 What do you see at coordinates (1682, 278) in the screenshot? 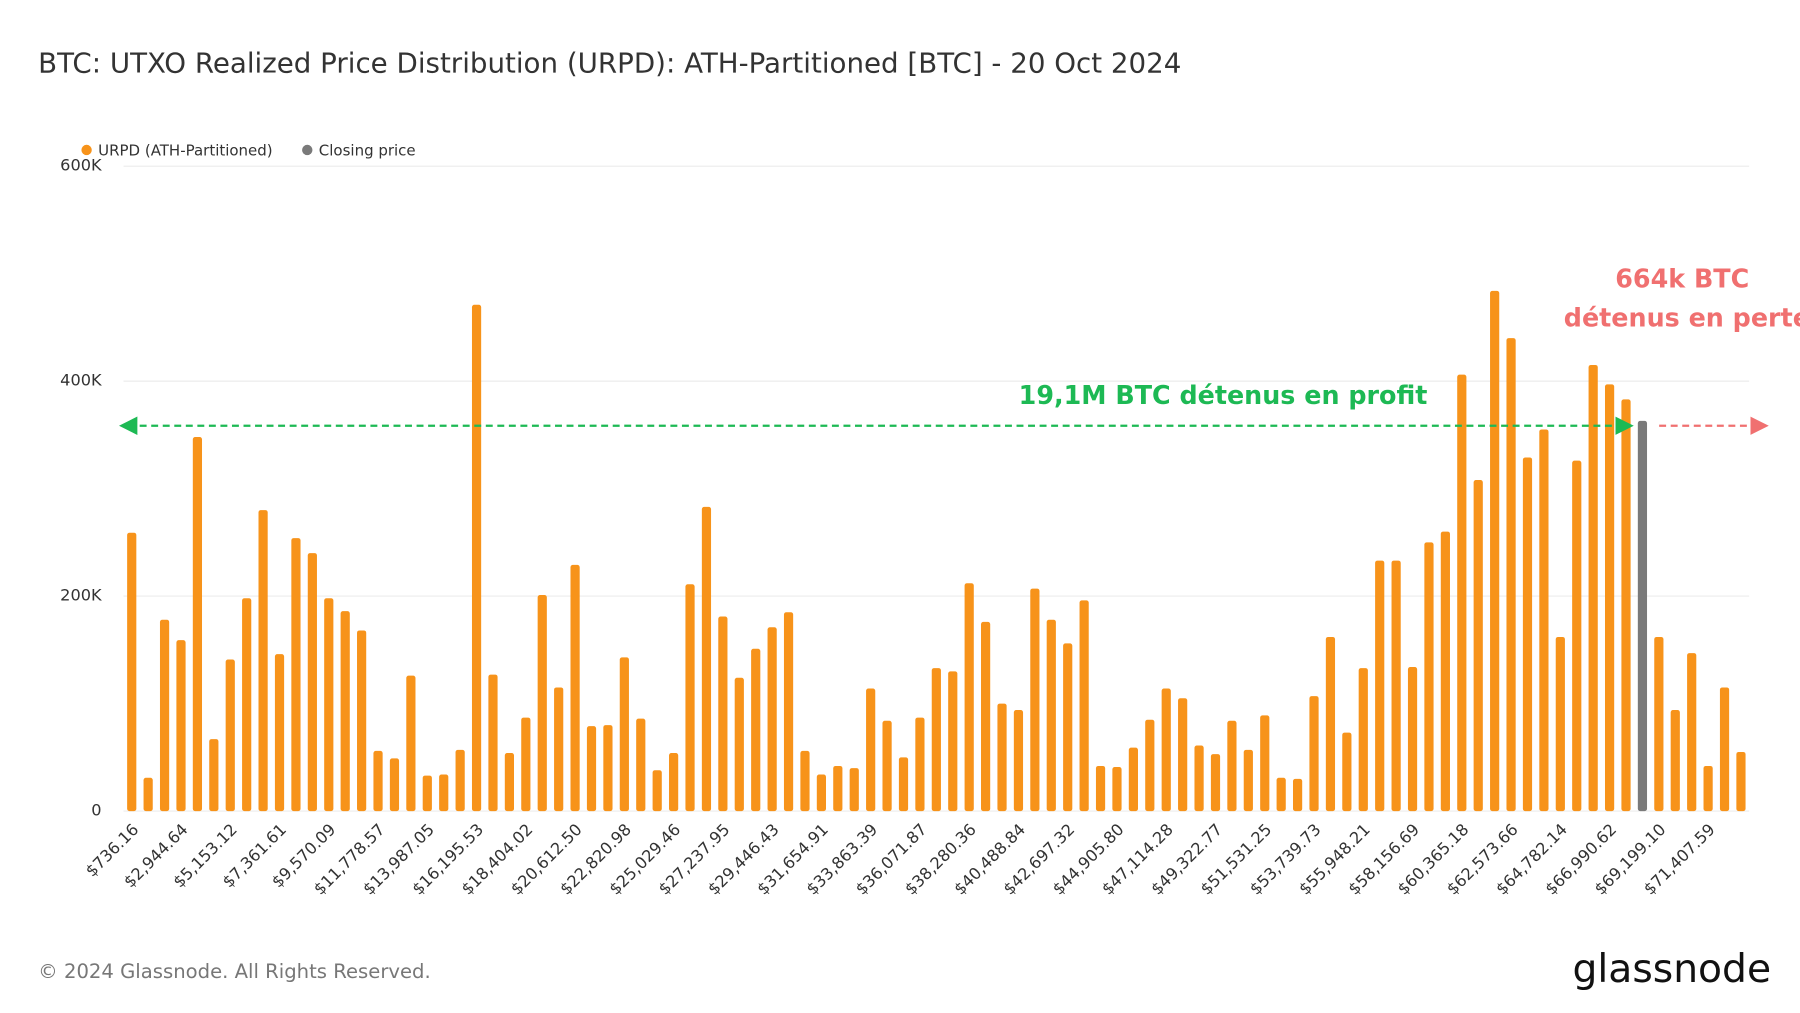
I see `loss-annotation: 664k BTC` at bounding box center [1682, 278].